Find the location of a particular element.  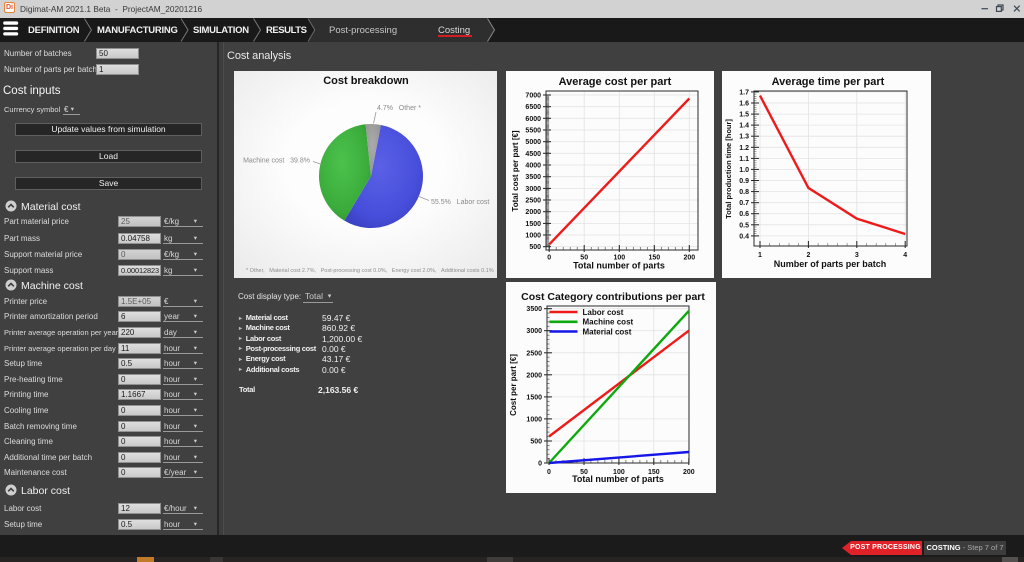

svg-text: 5500 is located at coordinates (533, 131).